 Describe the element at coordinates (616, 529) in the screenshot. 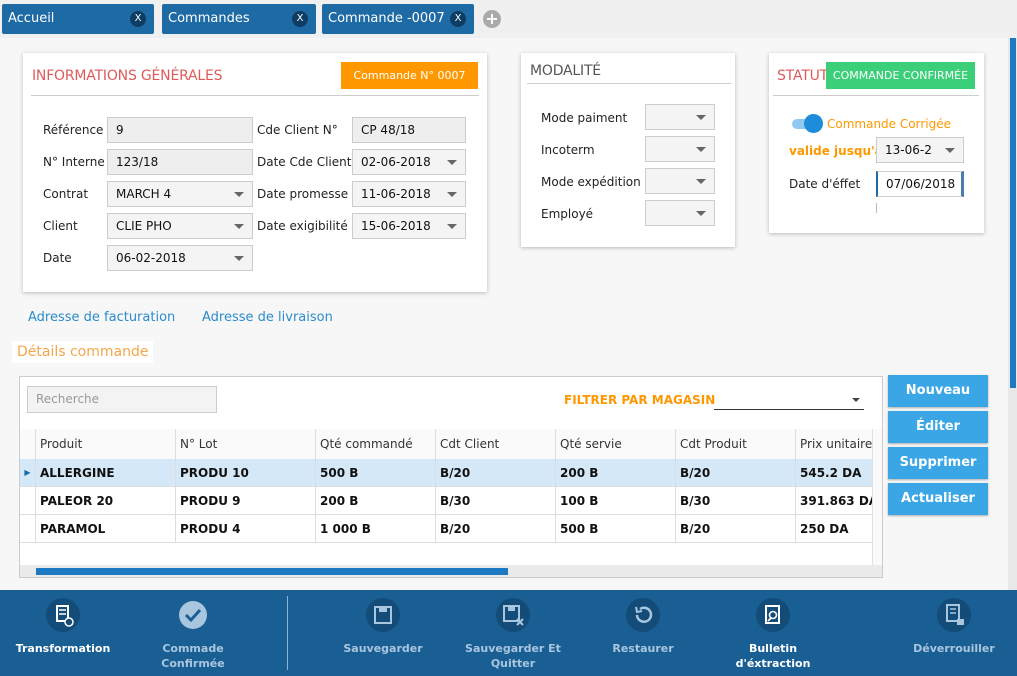

I see `cell-qte-servie: 500 B` at that location.